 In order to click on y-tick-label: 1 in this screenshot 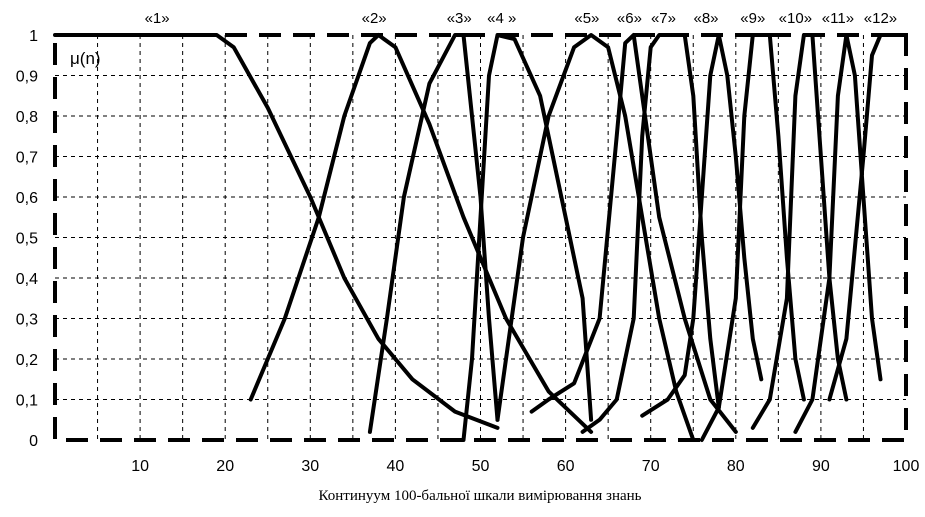, I will do `click(33, 36)`.